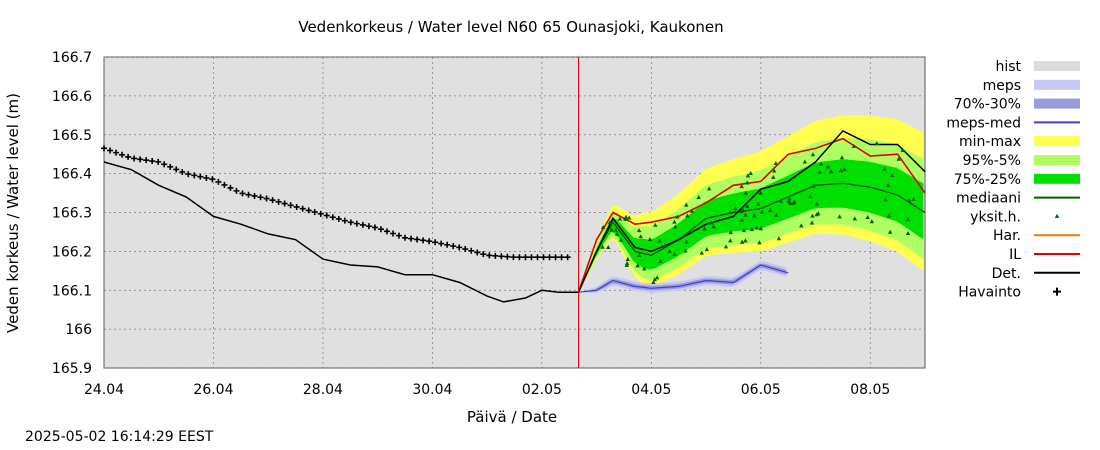  Describe the element at coordinates (542, 390) in the screenshot. I see `x-tick-label: 02.05` at that location.